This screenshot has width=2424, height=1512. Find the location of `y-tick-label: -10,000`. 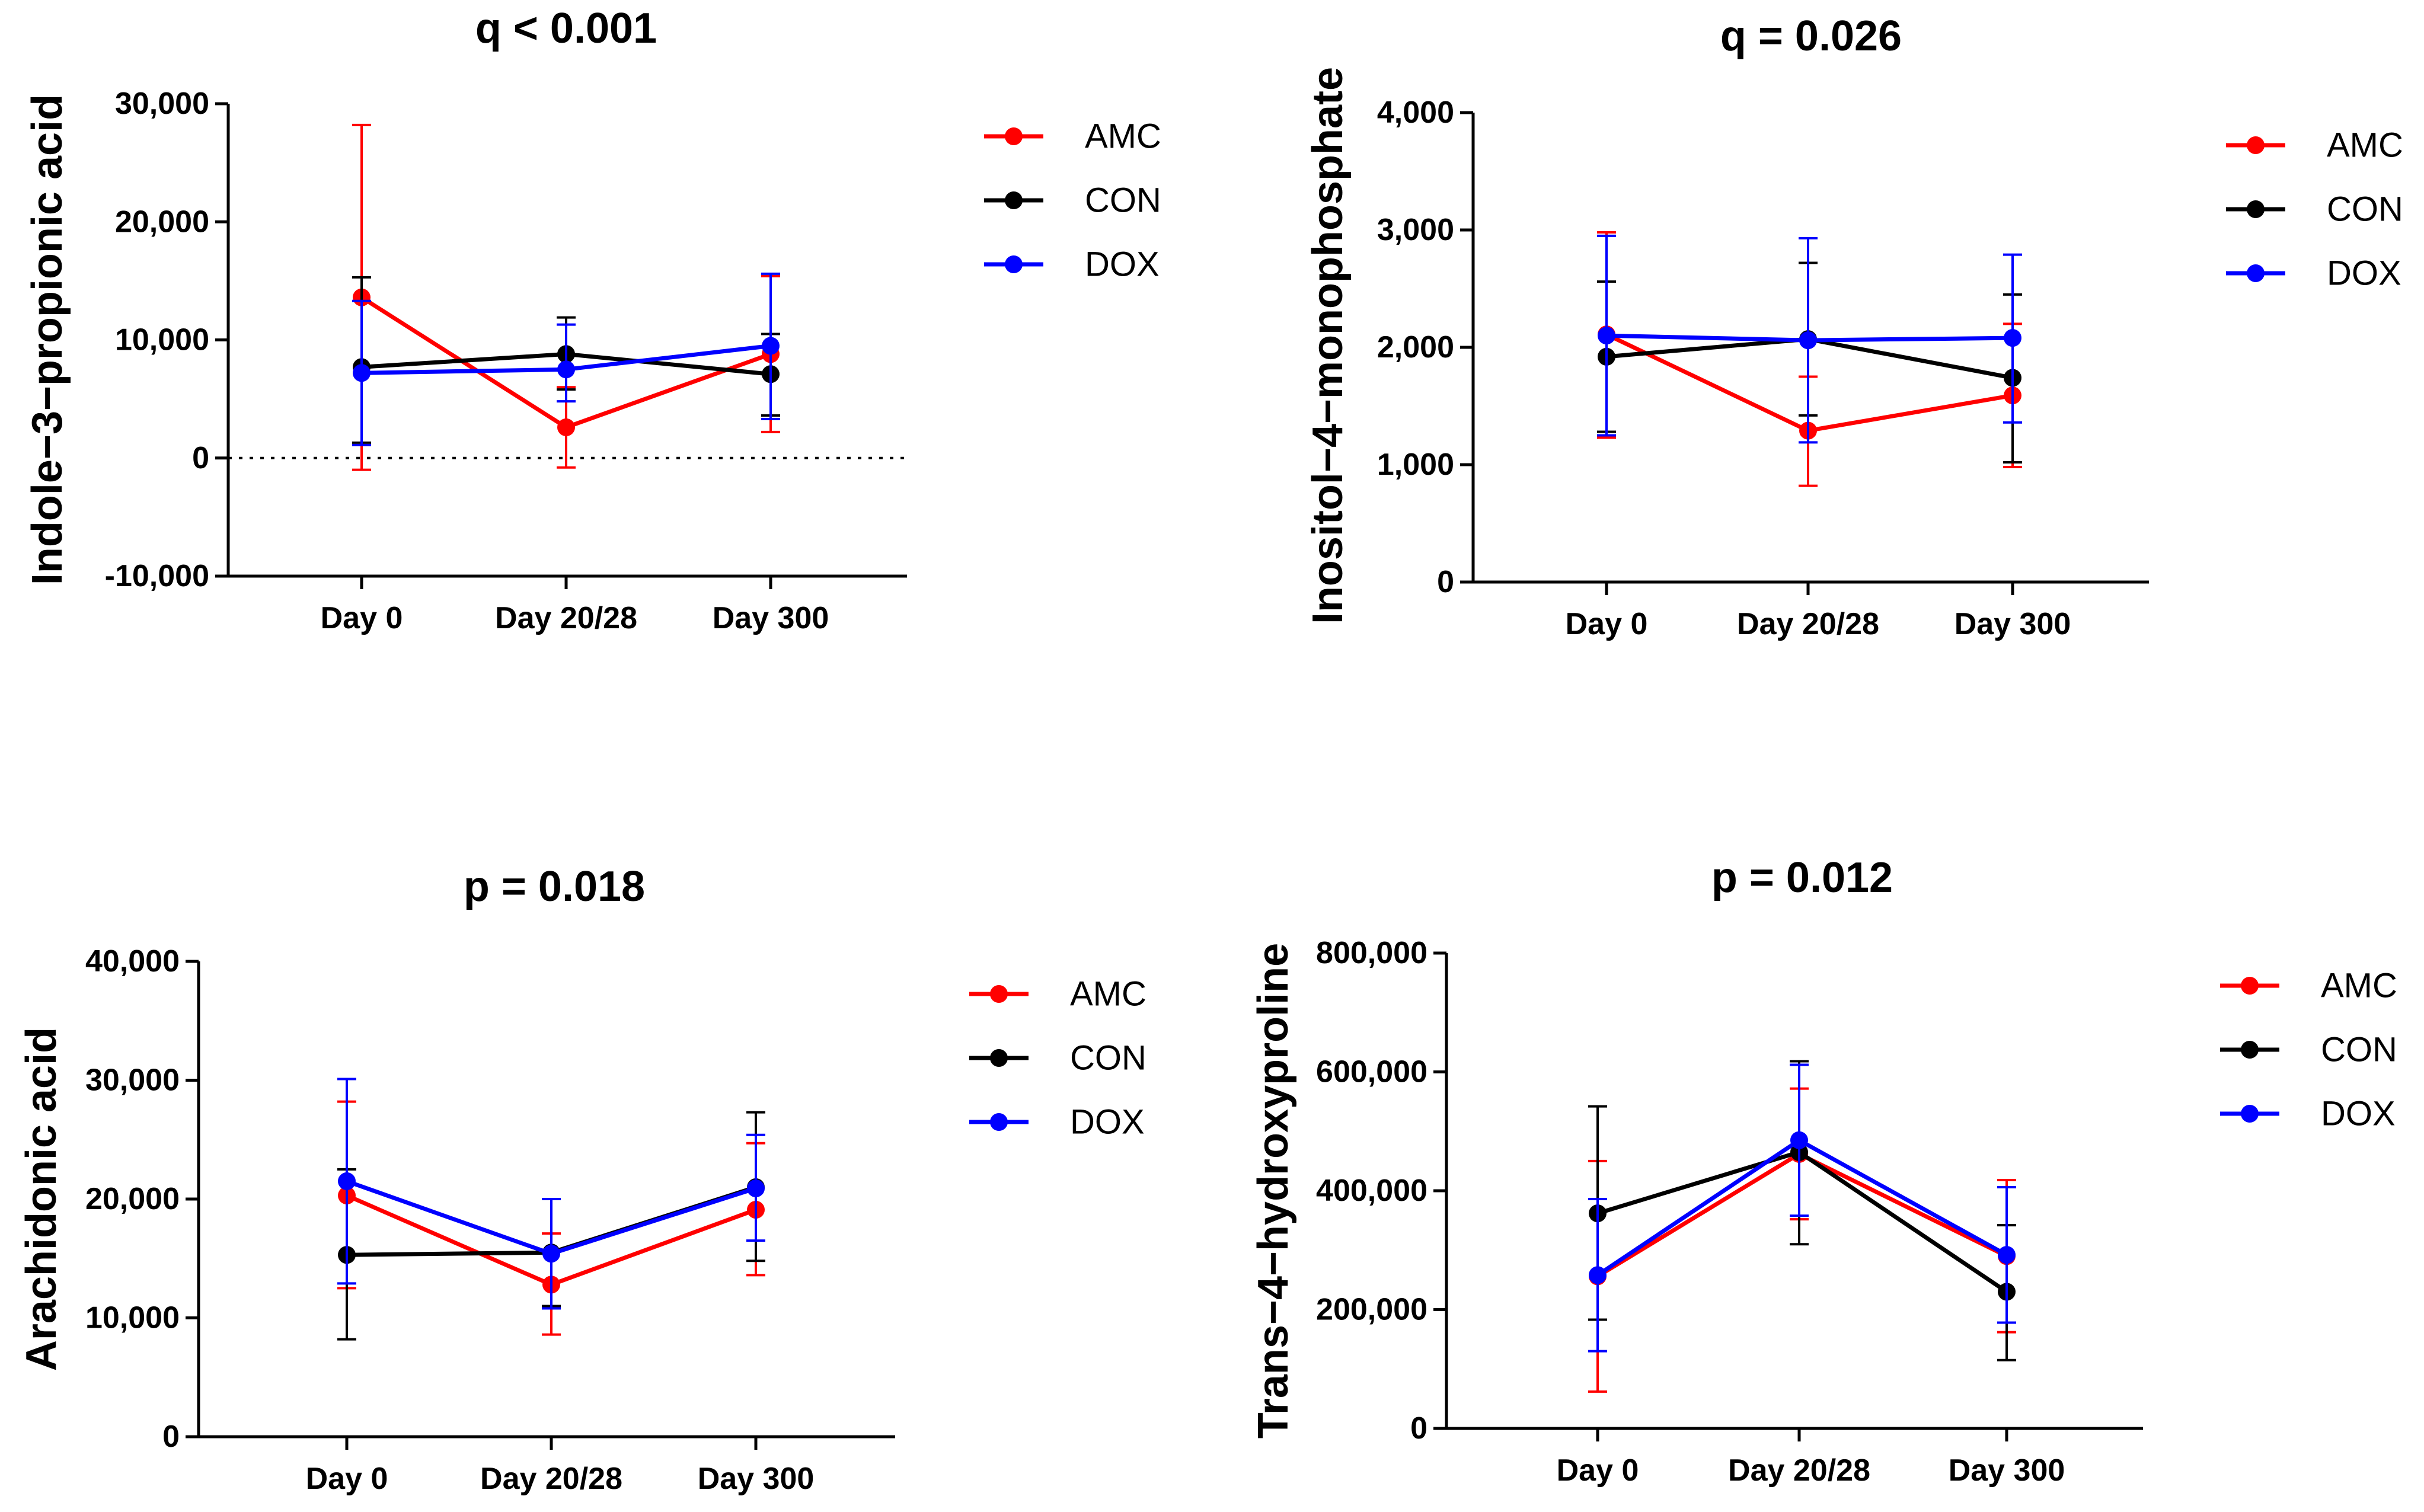

y-tick-label: -10,000 is located at coordinates (157, 576).